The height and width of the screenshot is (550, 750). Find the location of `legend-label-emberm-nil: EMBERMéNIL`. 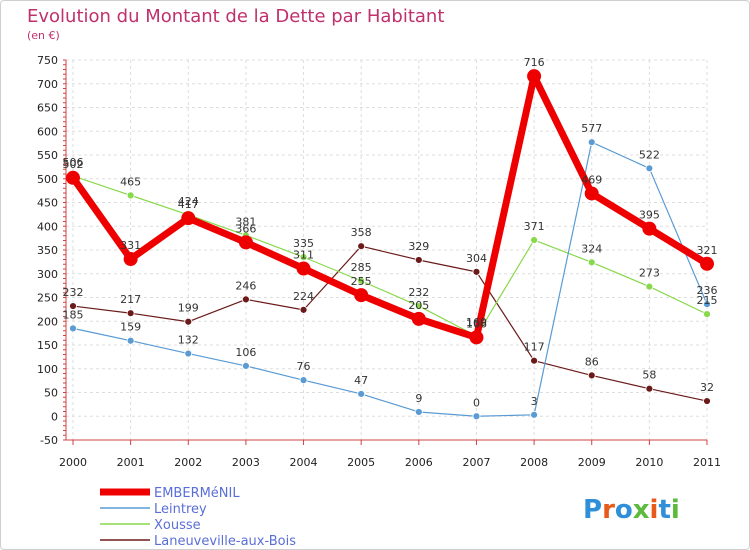

legend-label-emberm-nil: EMBERMéNIL is located at coordinates (197, 493).